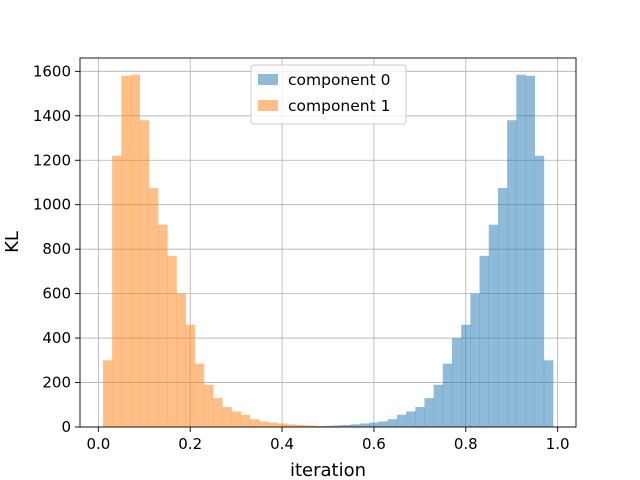 This screenshot has height=480, width=640. Describe the element at coordinates (56, 338) in the screenshot. I see `y-tick-label: 400` at that location.